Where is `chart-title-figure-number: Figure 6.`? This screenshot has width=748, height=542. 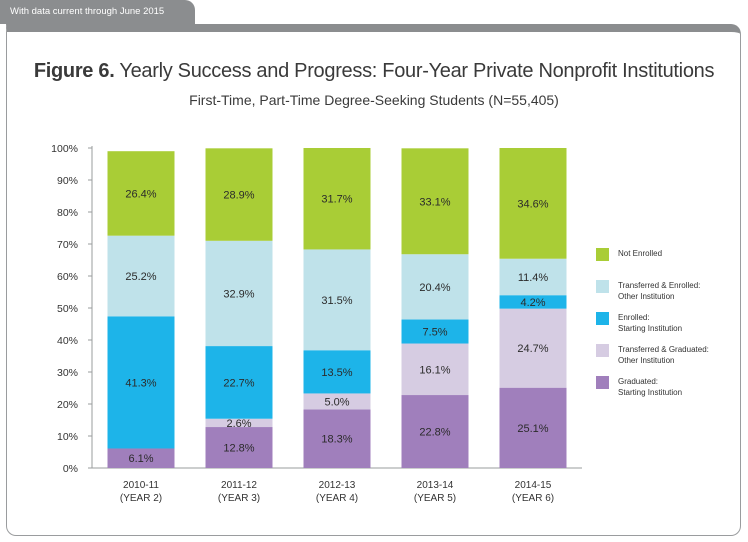 chart-title-figure-number: Figure 6. is located at coordinates (74, 71).